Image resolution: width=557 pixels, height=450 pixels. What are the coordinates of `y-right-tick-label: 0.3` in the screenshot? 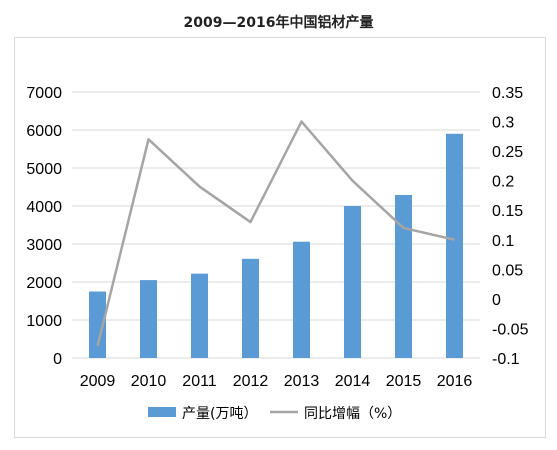 It's located at (503, 123).